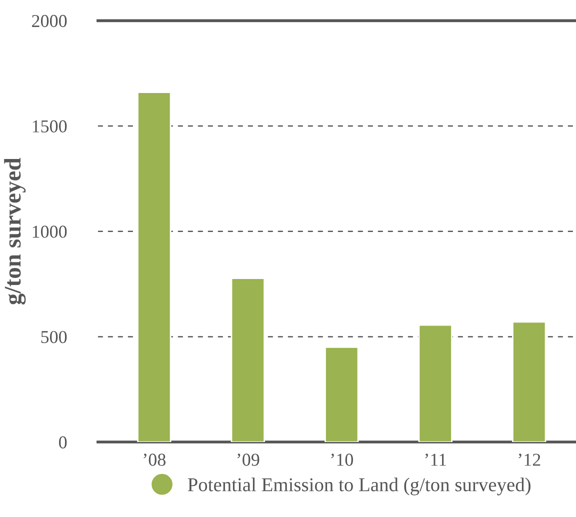 This screenshot has width=576, height=517. I want to click on x-tick-label: ’09, so click(248, 460).